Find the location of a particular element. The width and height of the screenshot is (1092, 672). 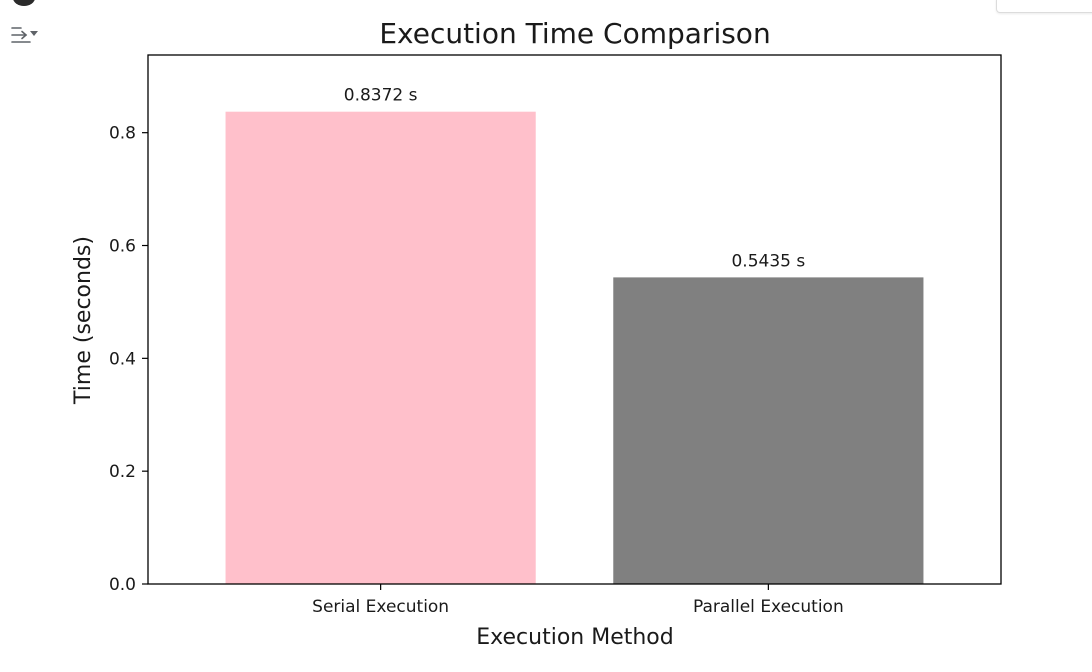

y-tick-label: 0.8 is located at coordinates (122, 134).